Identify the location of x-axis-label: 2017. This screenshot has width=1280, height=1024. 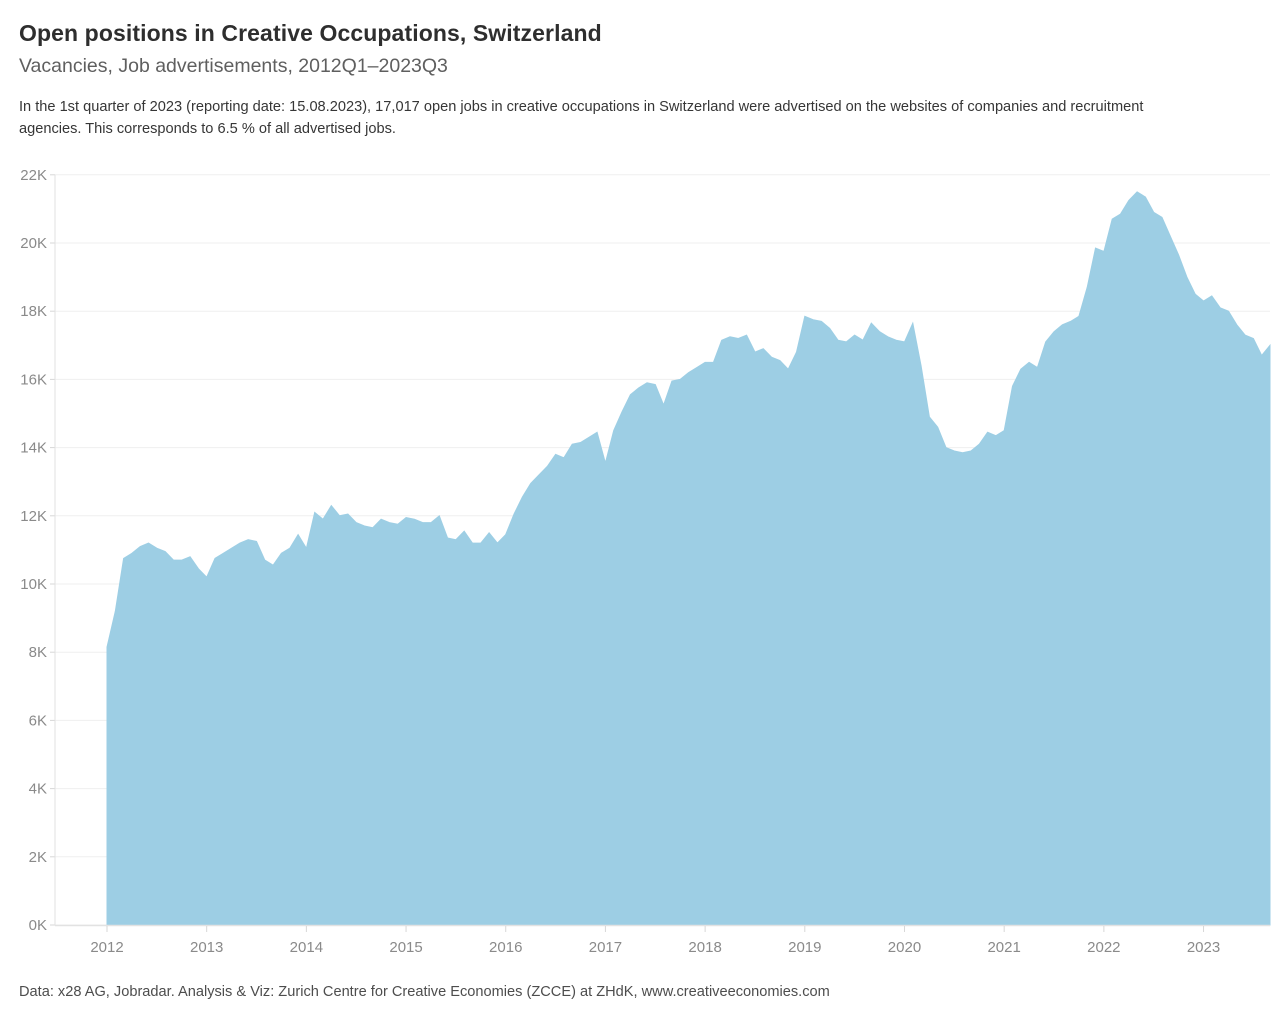
(605, 947).